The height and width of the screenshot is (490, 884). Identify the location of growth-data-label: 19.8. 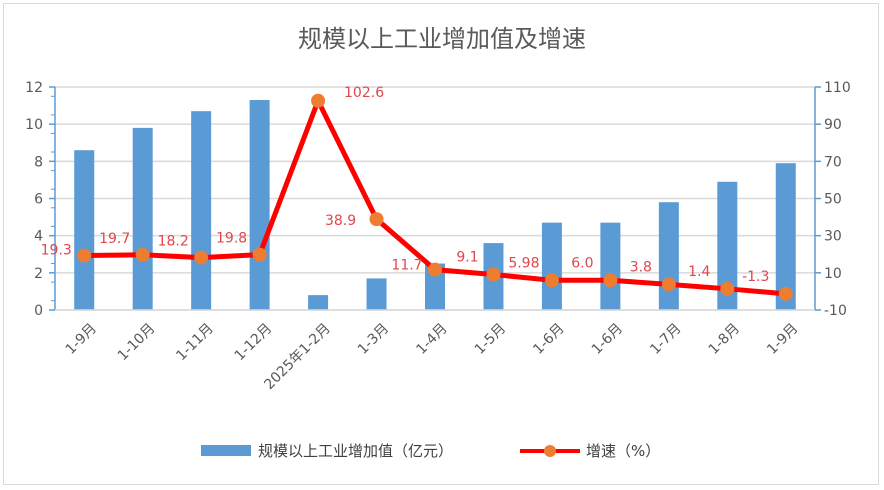
(231, 239).